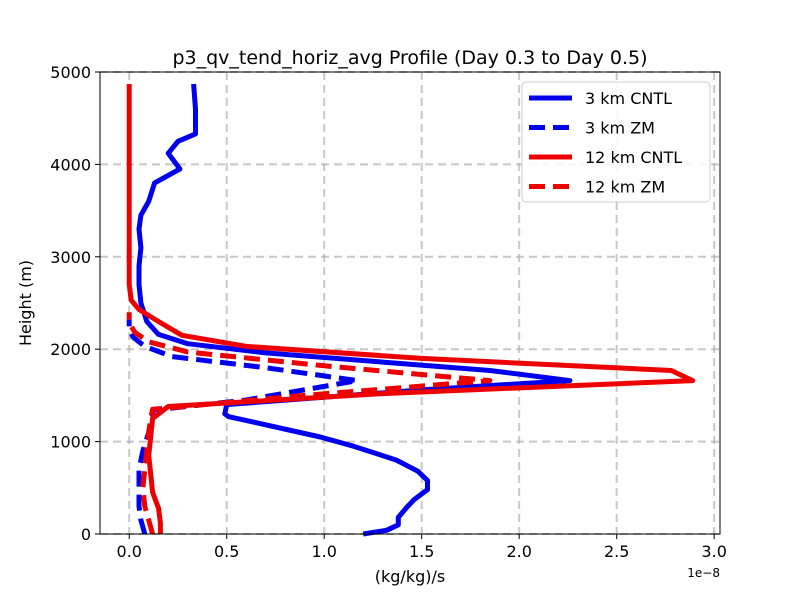 This screenshot has width=800, height=600. I want to click on y-tick-label: 1000, so click(70, 442).